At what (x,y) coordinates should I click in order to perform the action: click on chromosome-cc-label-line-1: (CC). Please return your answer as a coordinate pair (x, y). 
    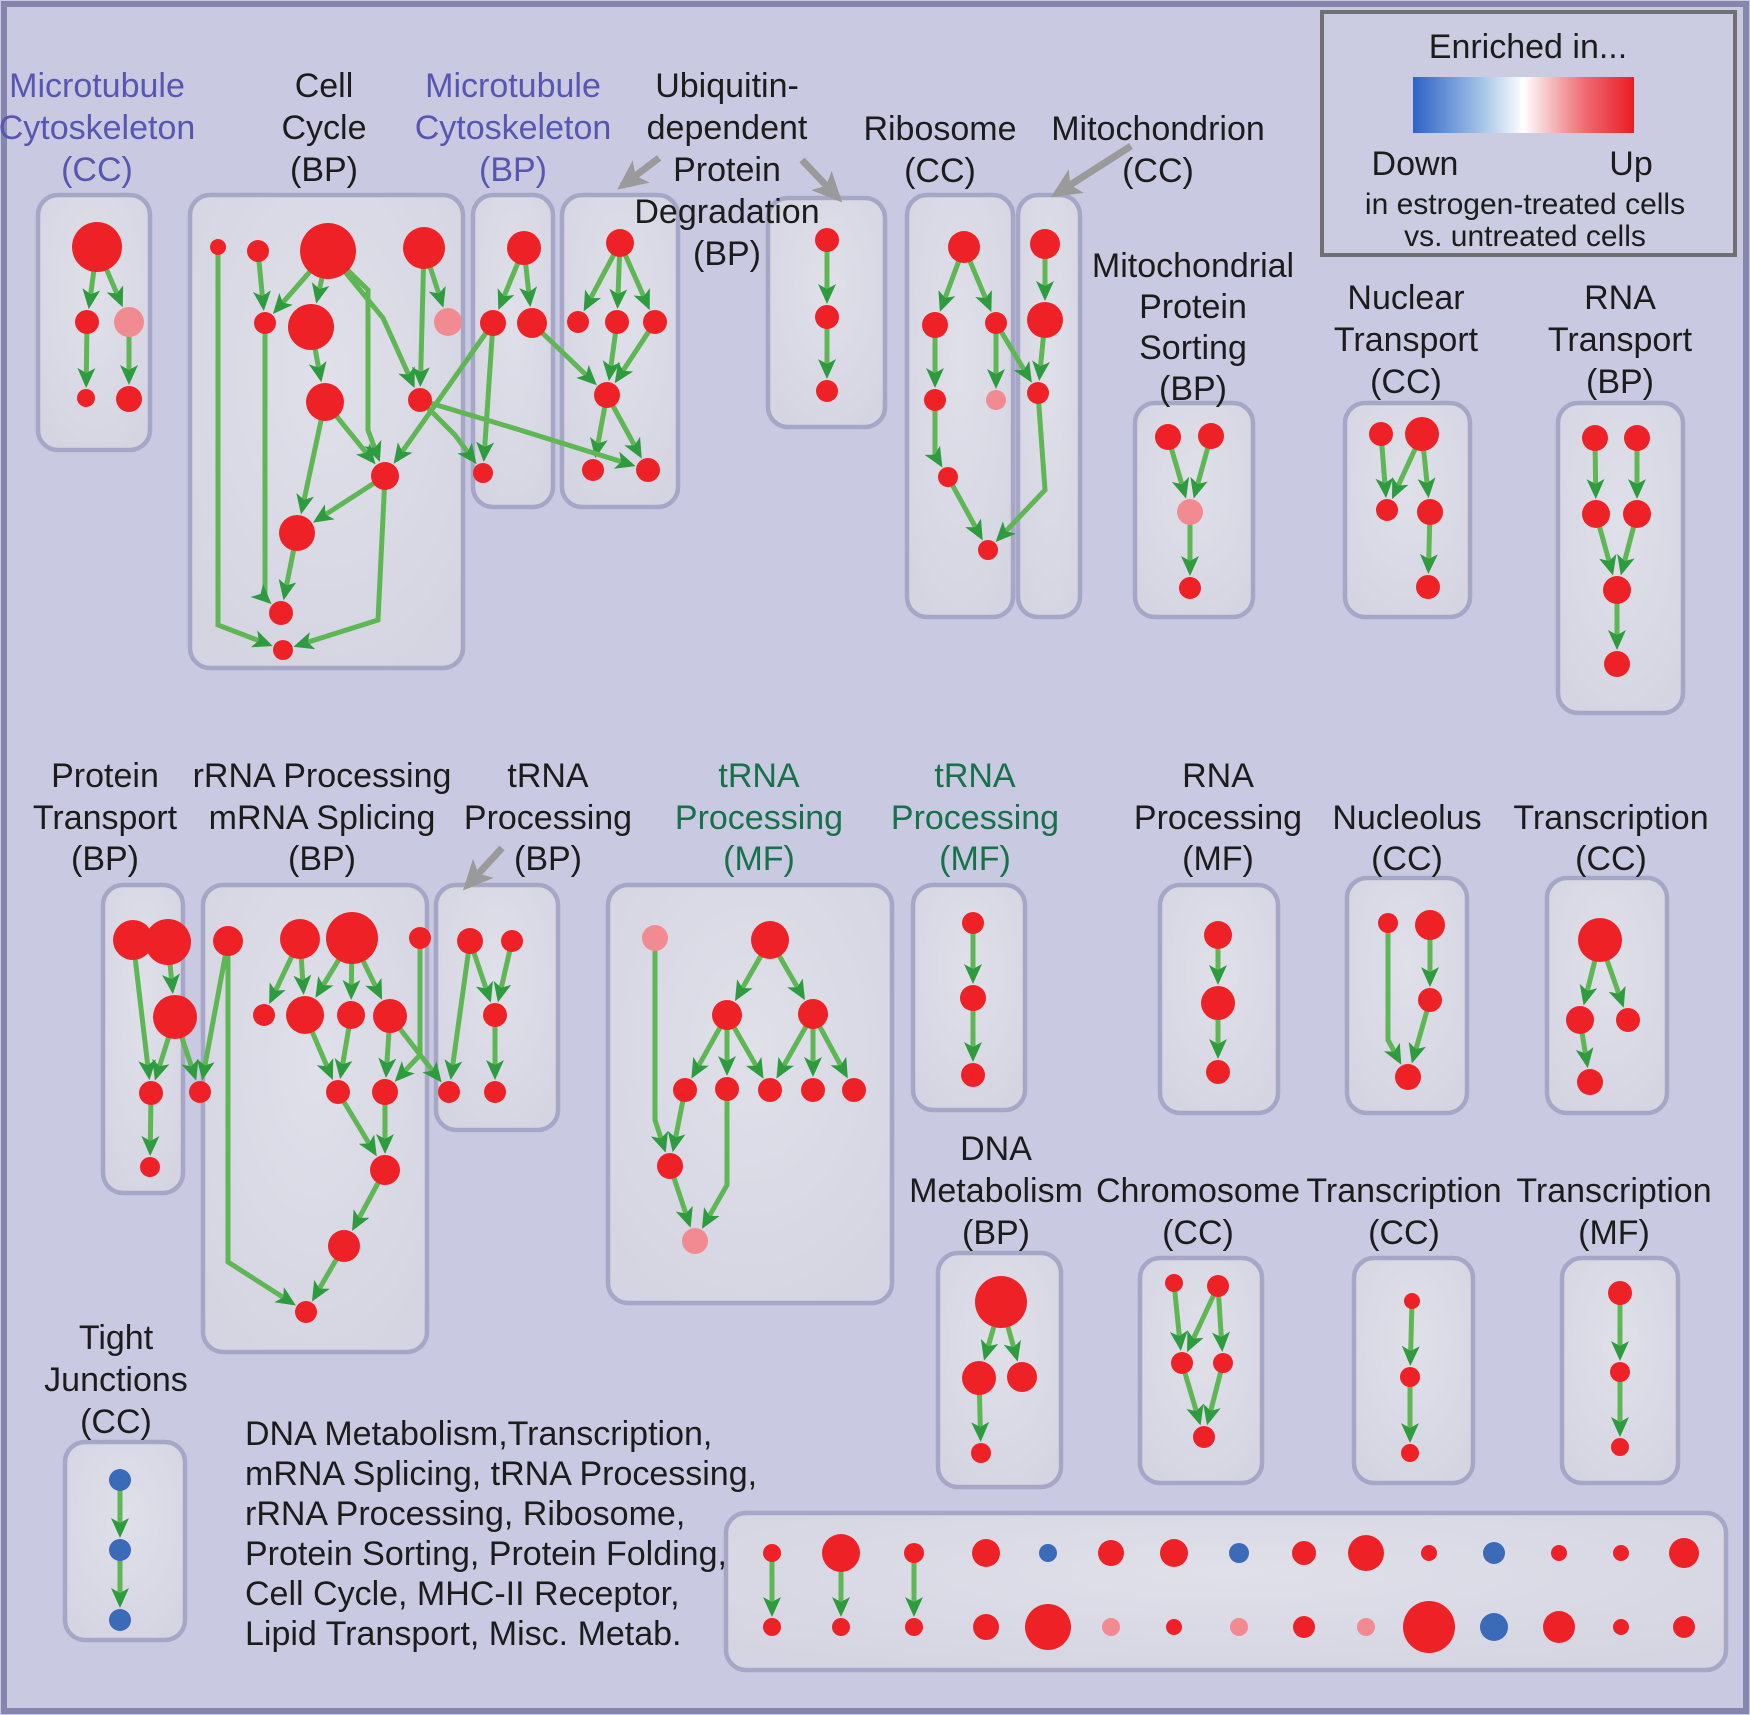
    Looking at the image, I should click on (1198, 1233).